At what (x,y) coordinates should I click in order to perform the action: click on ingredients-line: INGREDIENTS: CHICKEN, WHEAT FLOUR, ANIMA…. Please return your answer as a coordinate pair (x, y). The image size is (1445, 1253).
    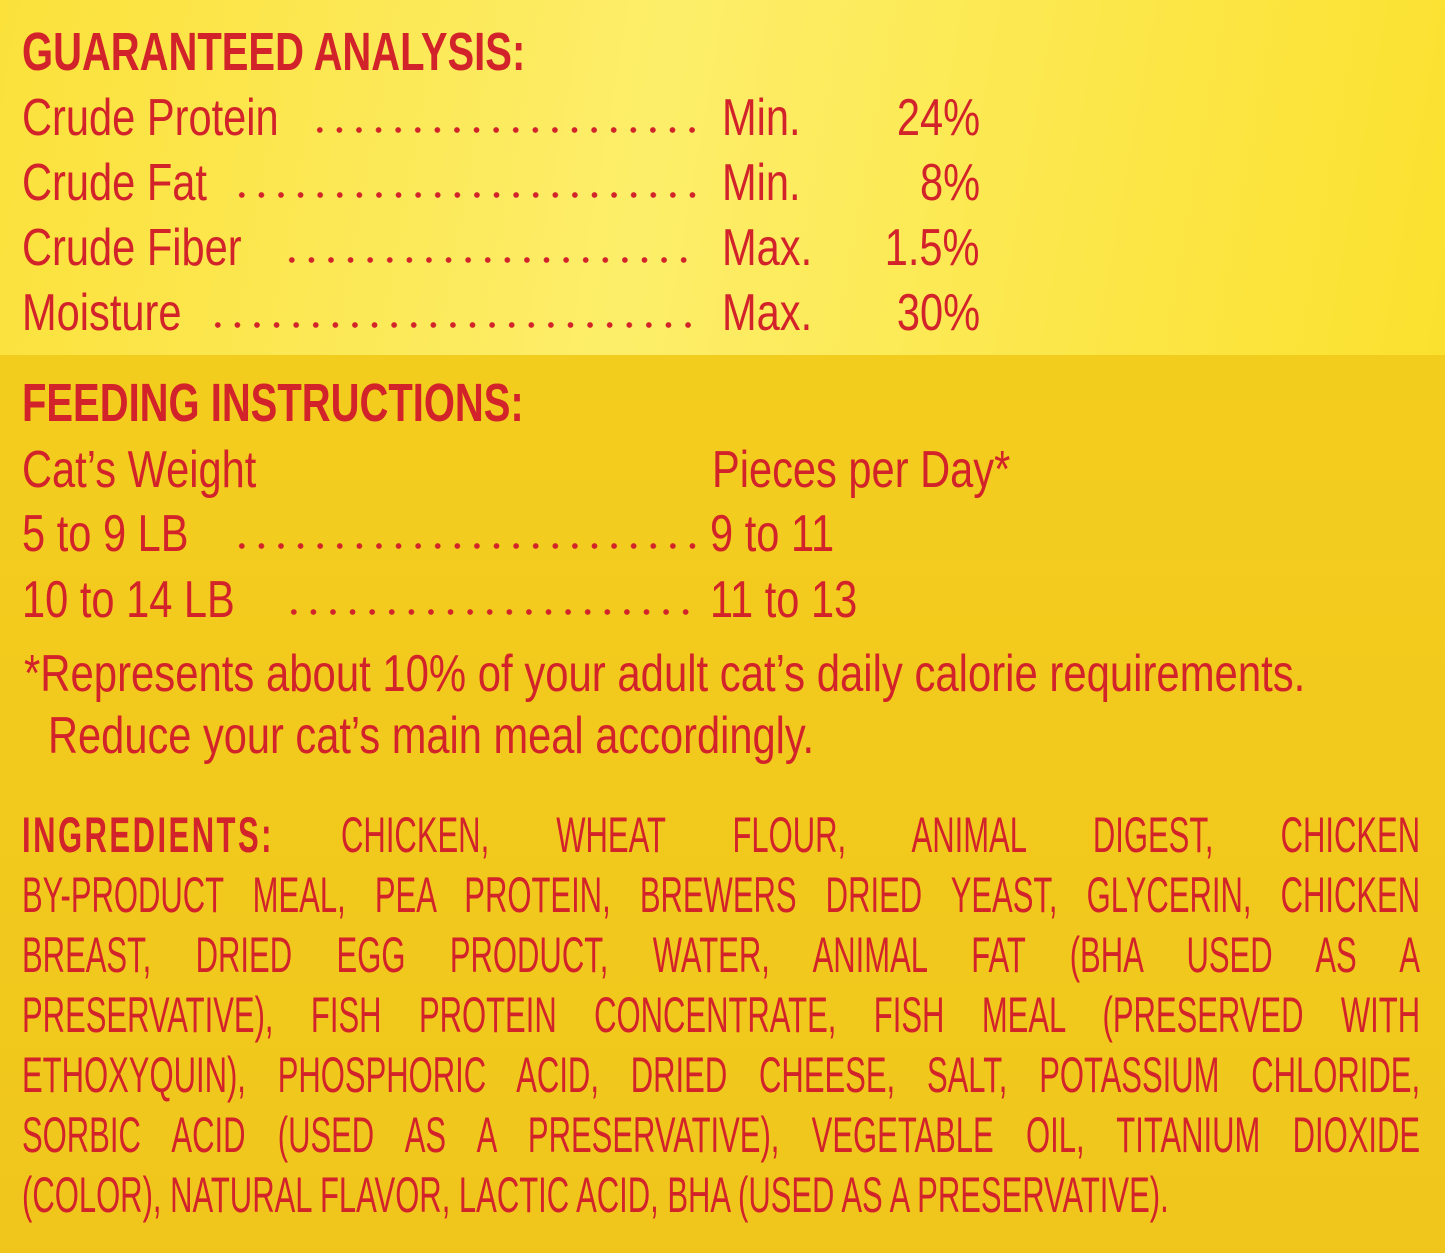
    Looking at the image, I should click on (721, 835).